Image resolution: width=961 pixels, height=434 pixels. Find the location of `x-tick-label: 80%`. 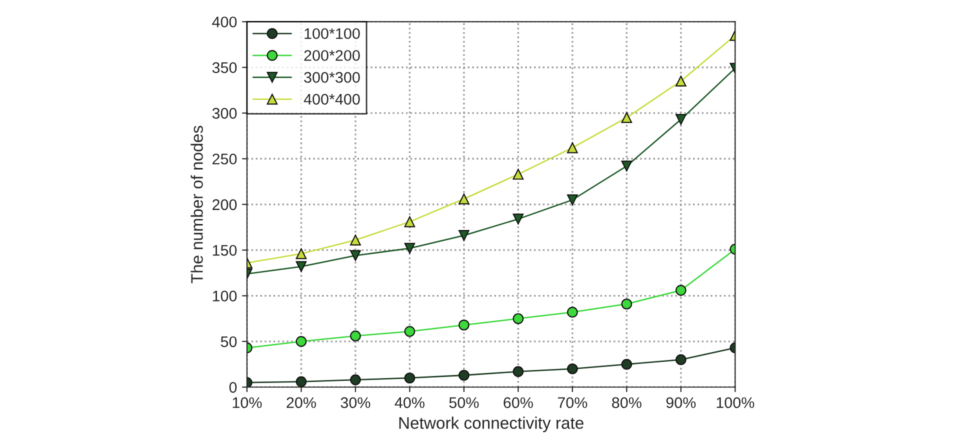

x-tick-label: 80% is located at coordinates (627, 402).